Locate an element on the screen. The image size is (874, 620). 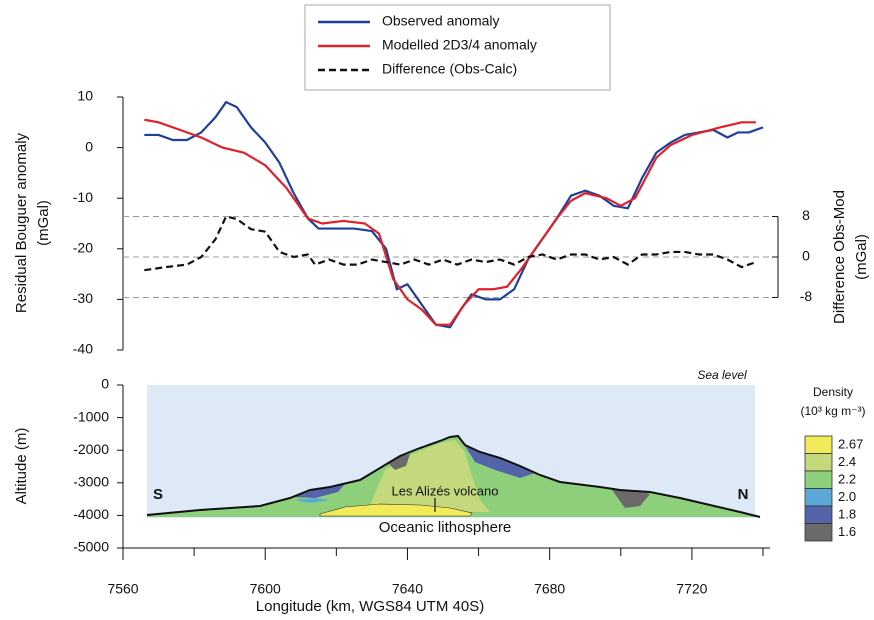
y-tick-label: -40 is located at coordinates (83, 349).